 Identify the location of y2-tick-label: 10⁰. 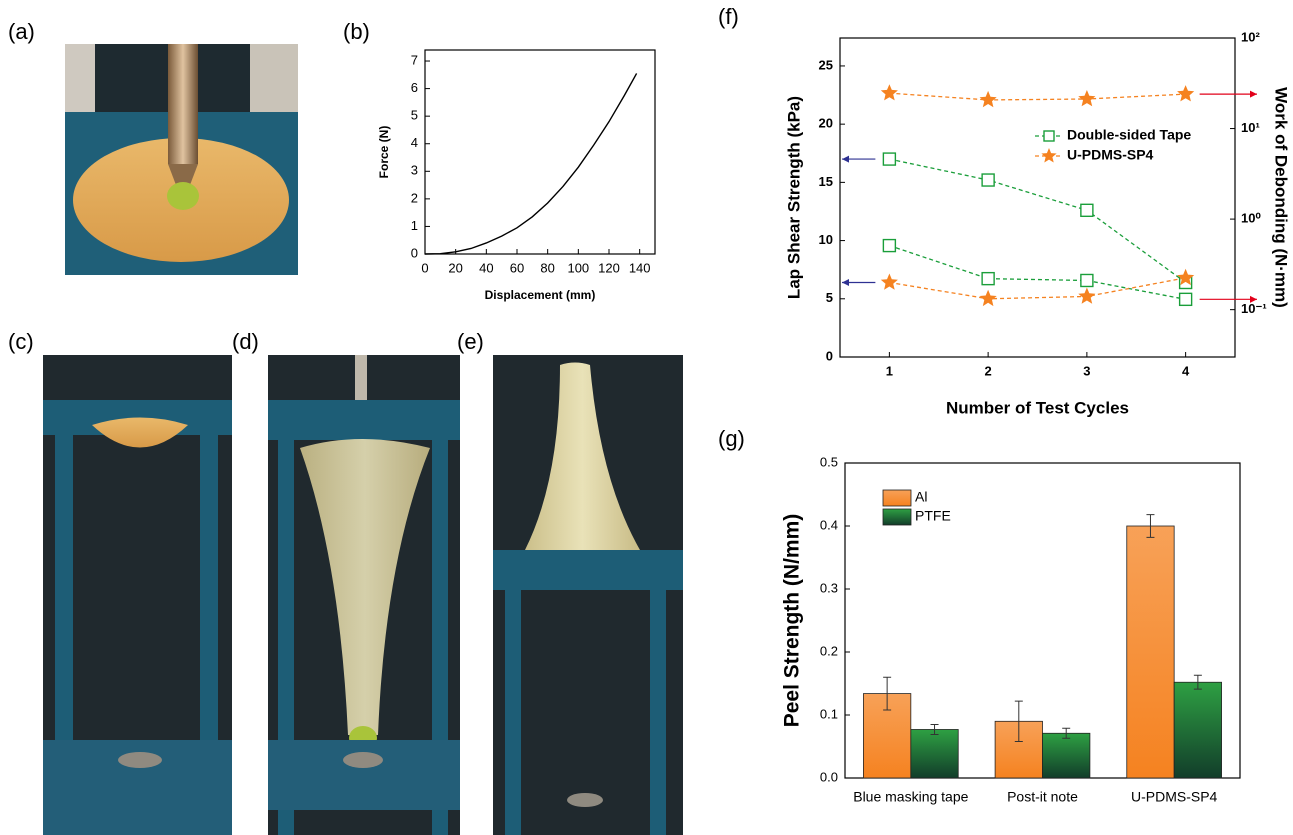
(1251, 218).